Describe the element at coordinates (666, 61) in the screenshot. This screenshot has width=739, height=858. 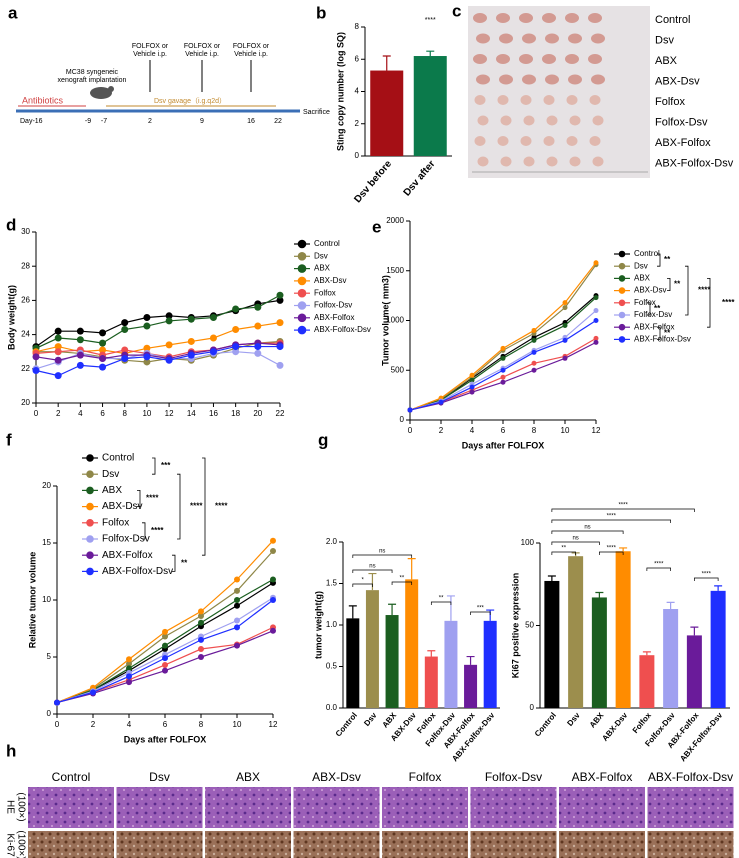
I see `photo-row-label: ABX` at that location.